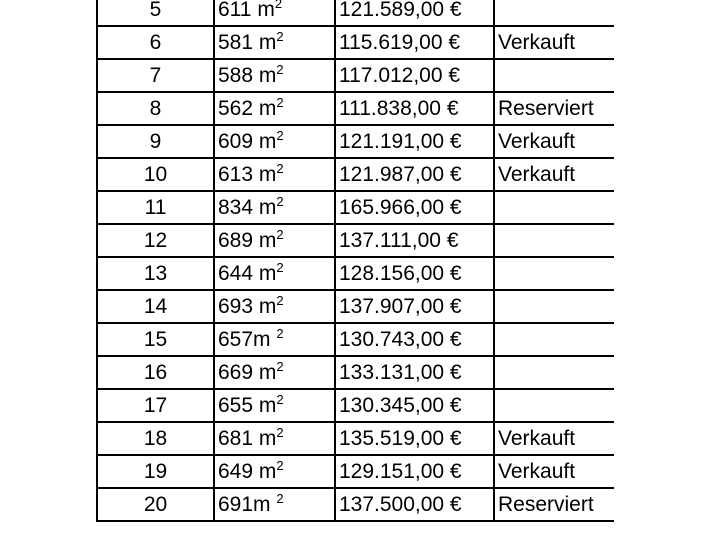  I want to click on table-row: 18 681 m2 135.519,00 € Verkauft, so click(355, 438).